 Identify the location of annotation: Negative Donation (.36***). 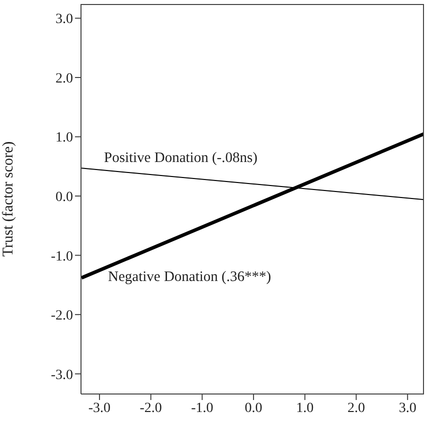
(190, 277).